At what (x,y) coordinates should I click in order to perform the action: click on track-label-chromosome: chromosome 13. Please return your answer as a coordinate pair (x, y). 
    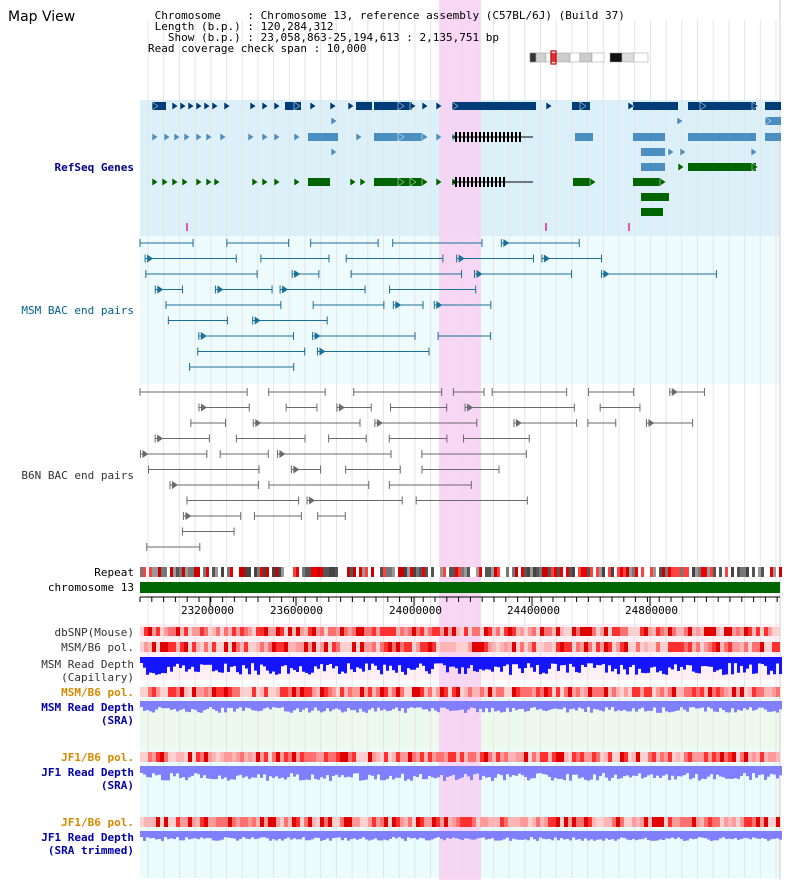
    Looking at the image, I should click on (90, 587).